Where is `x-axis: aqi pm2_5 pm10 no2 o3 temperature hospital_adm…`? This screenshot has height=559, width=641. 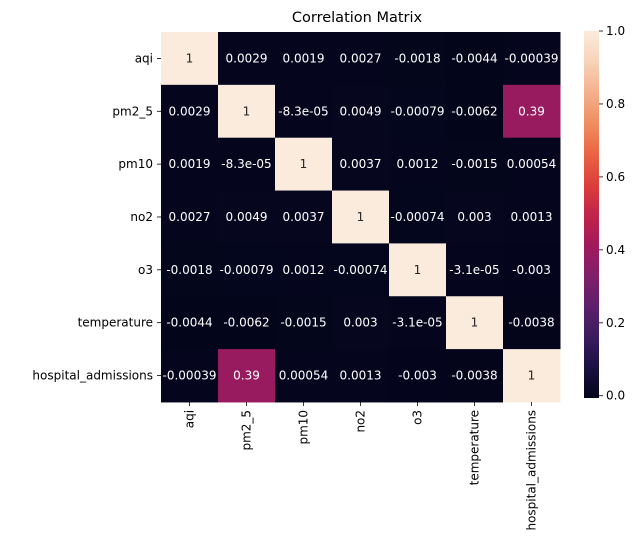
x-axis: aqi pm2_5 pm10 no2 o3 temperature hospital_adm… is located at coordinates (361, 466).